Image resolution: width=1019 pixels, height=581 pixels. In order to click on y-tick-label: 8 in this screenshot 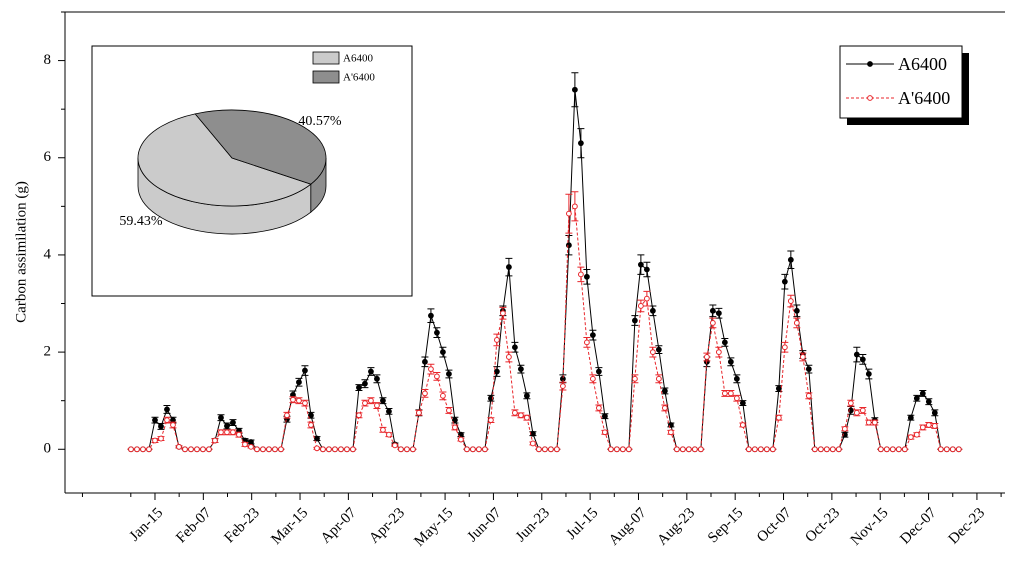, I will do `click(48, 60)`.